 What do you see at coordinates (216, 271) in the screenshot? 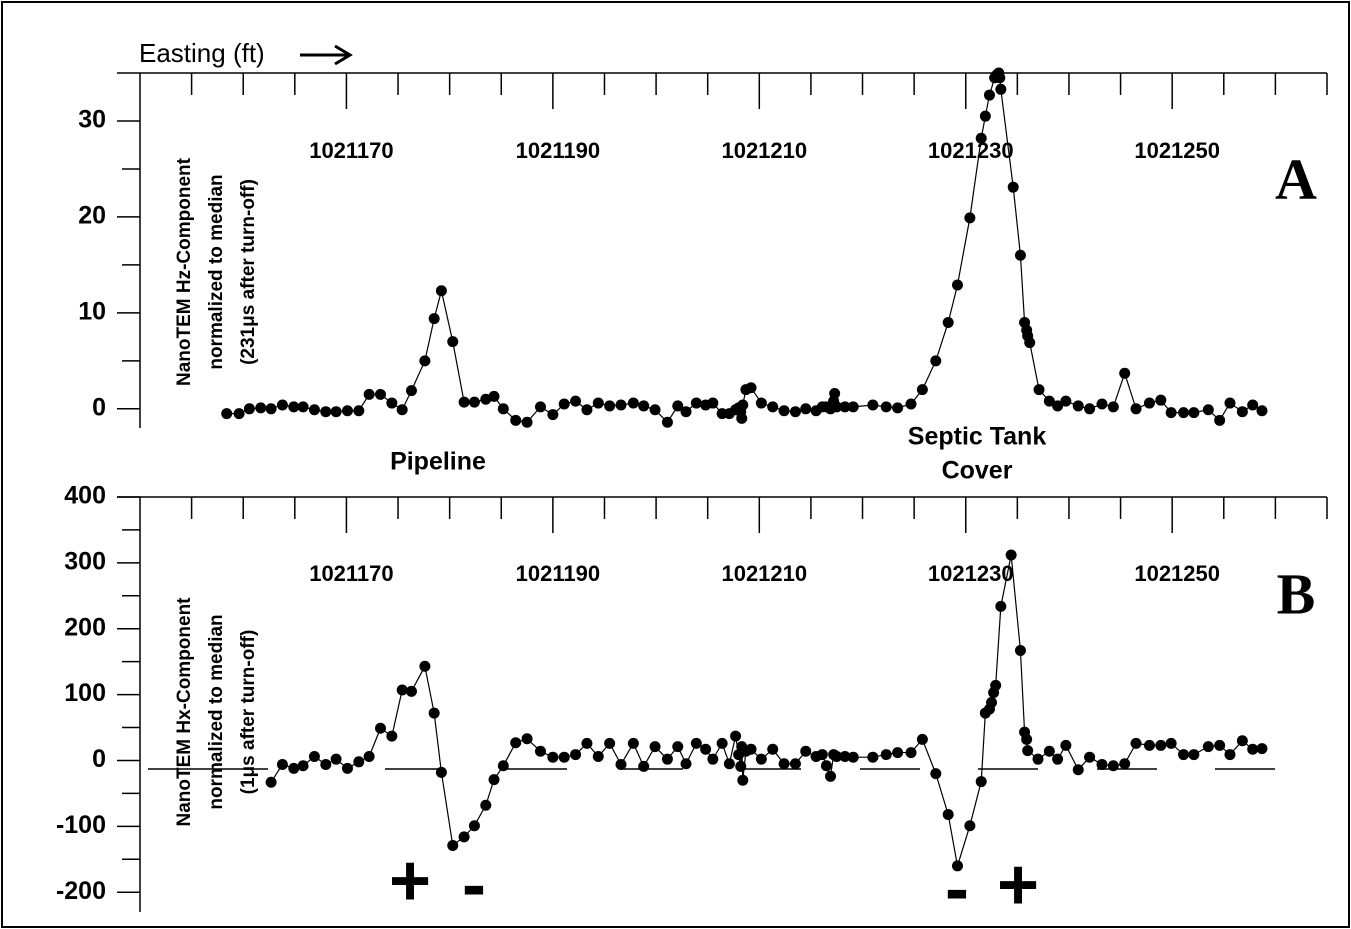
I see `y-axis-label: normalized to median` at bounding box center [216, 271].